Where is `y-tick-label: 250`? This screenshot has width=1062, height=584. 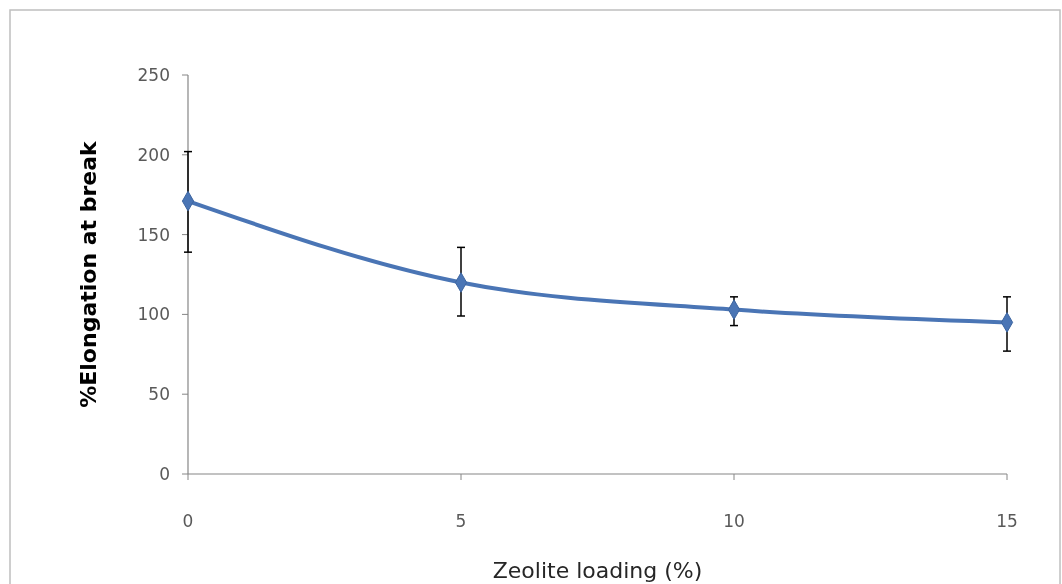
y-tick-label: 250 is located at coordinates (153, 74).